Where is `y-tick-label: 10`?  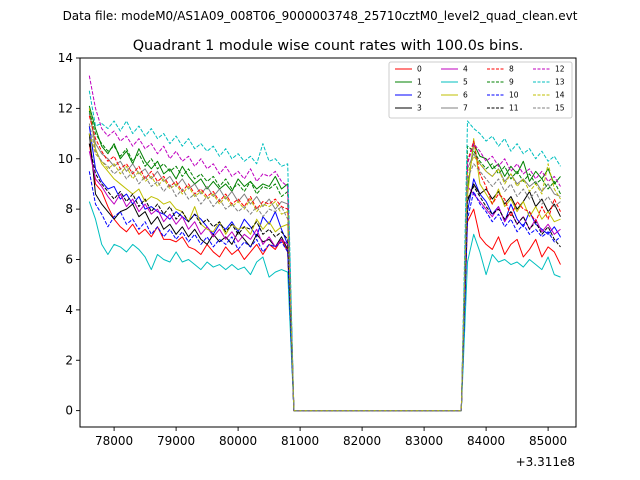
y-tick-label: 10 is located at coordinates (65, 159).